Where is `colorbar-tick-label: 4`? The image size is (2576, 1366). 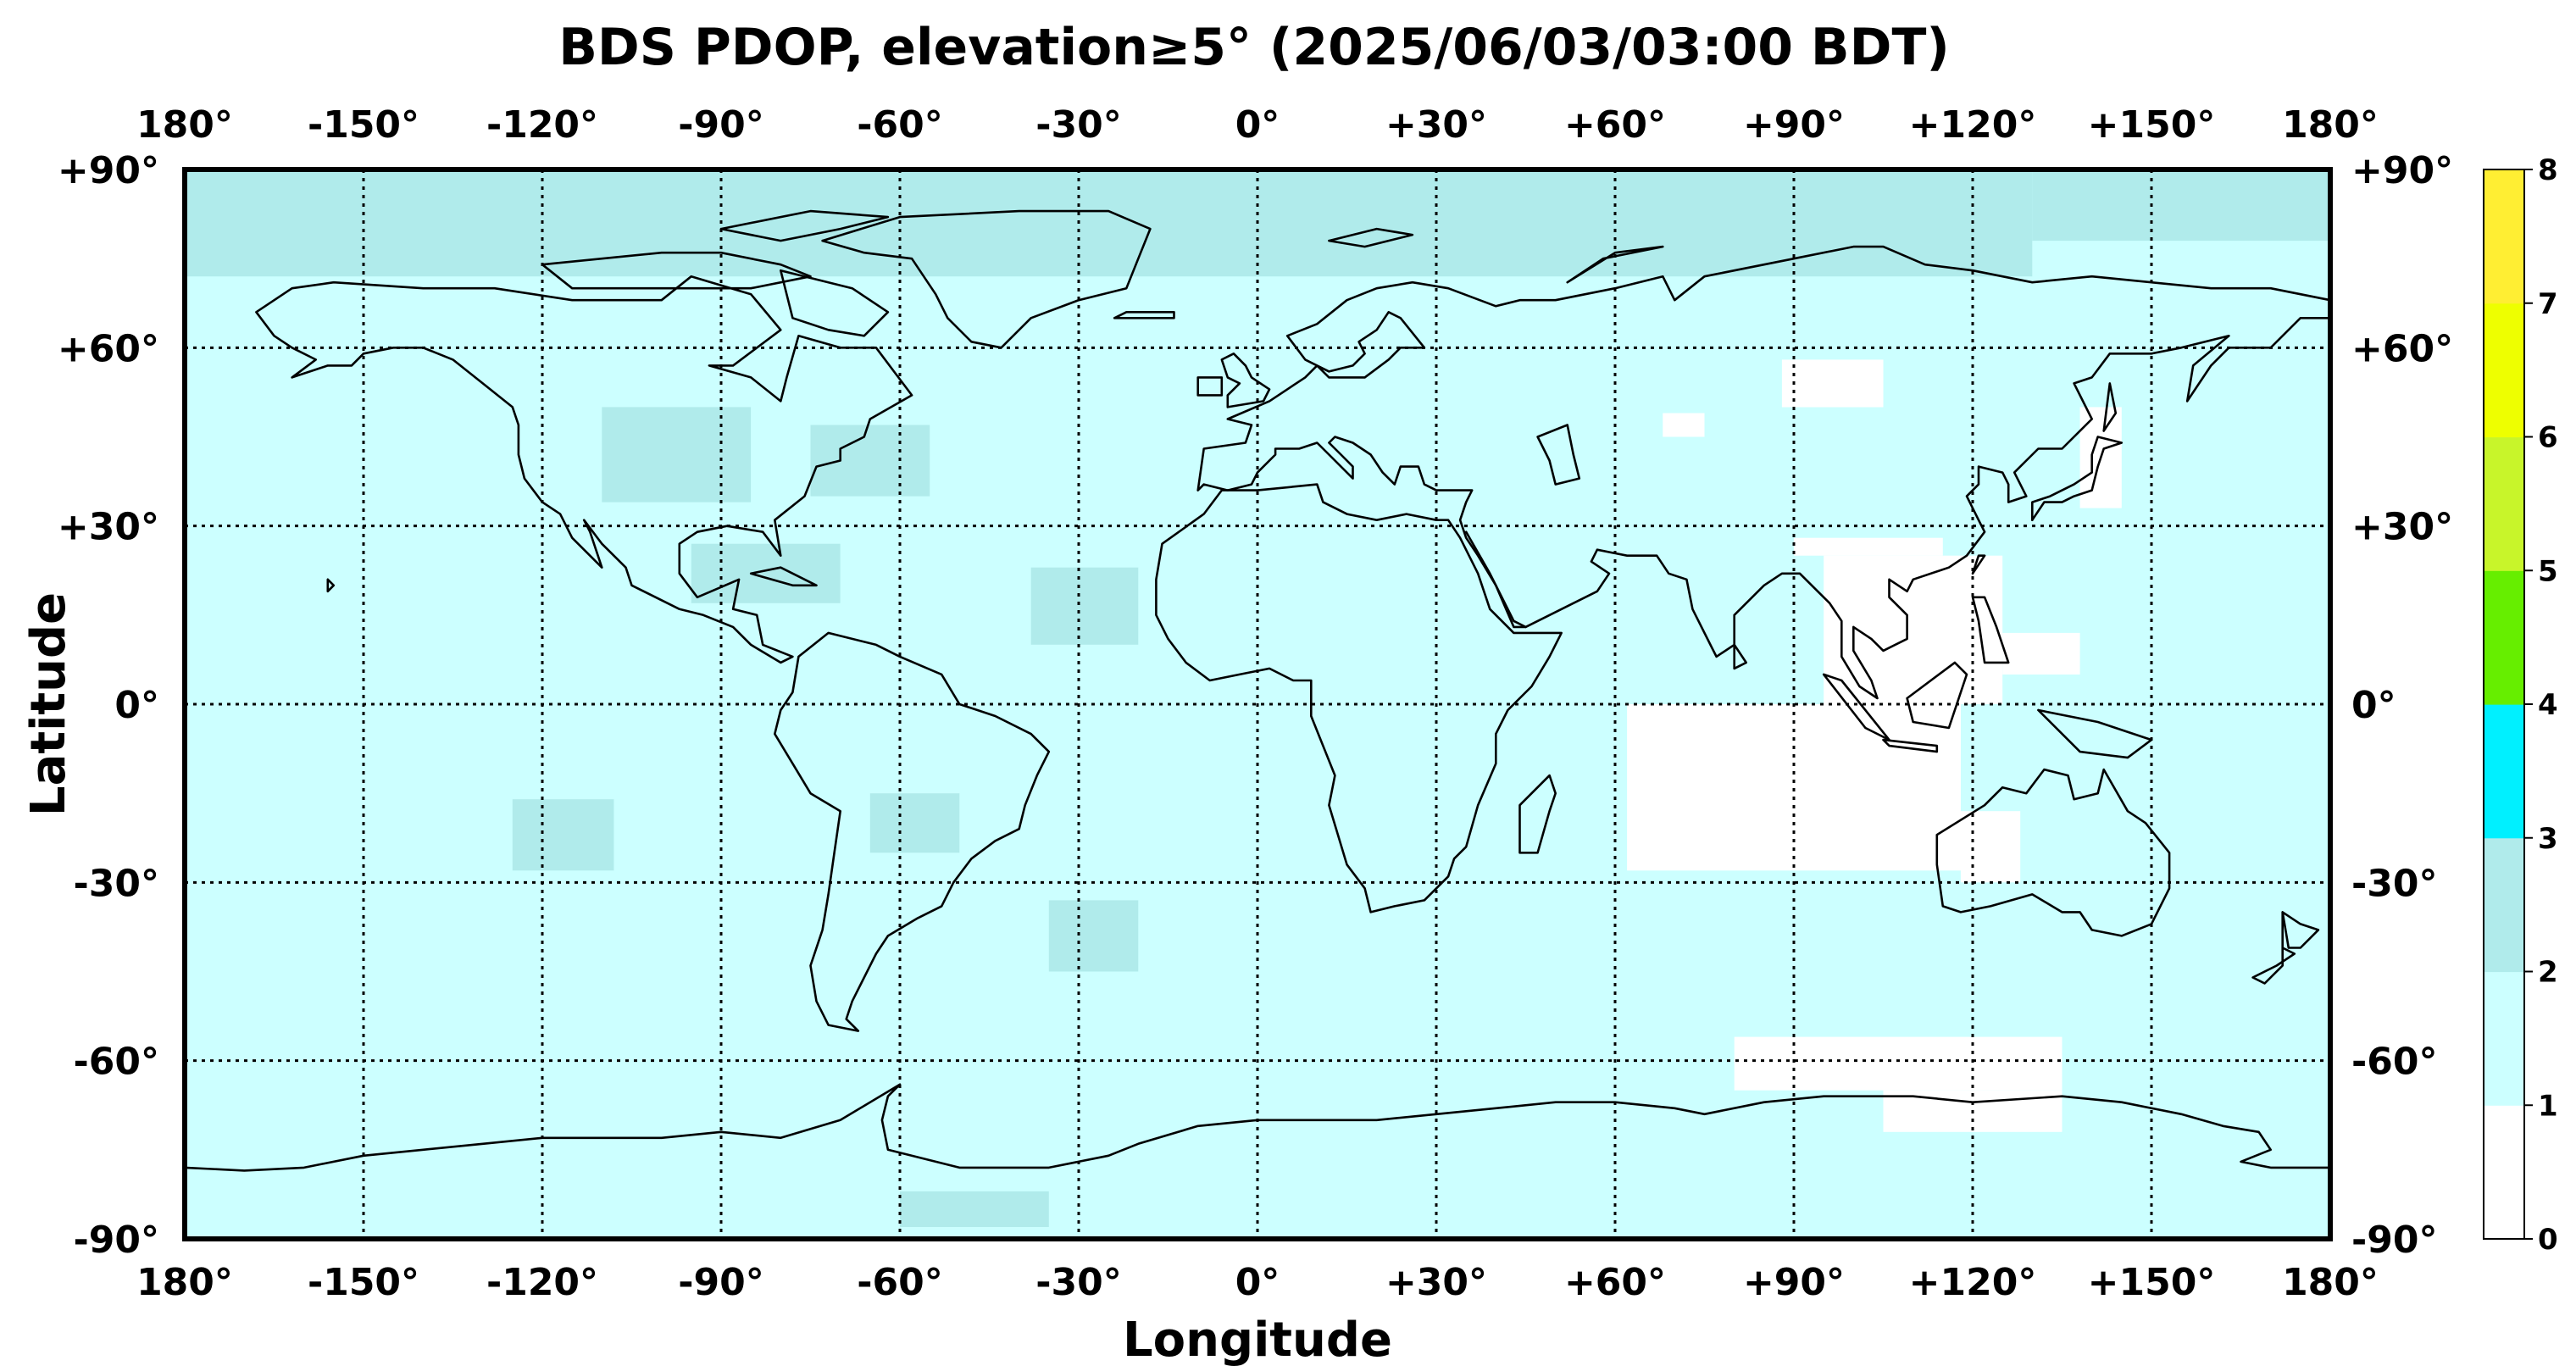 colorbar-tick-label: 4 is located at coordinates (2548, 705).